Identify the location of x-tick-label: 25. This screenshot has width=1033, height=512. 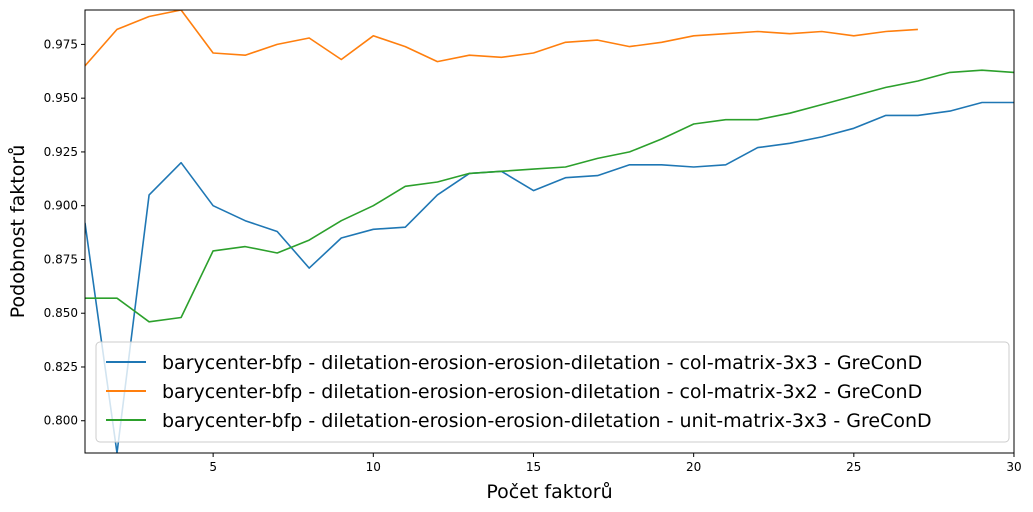
(853, 467).